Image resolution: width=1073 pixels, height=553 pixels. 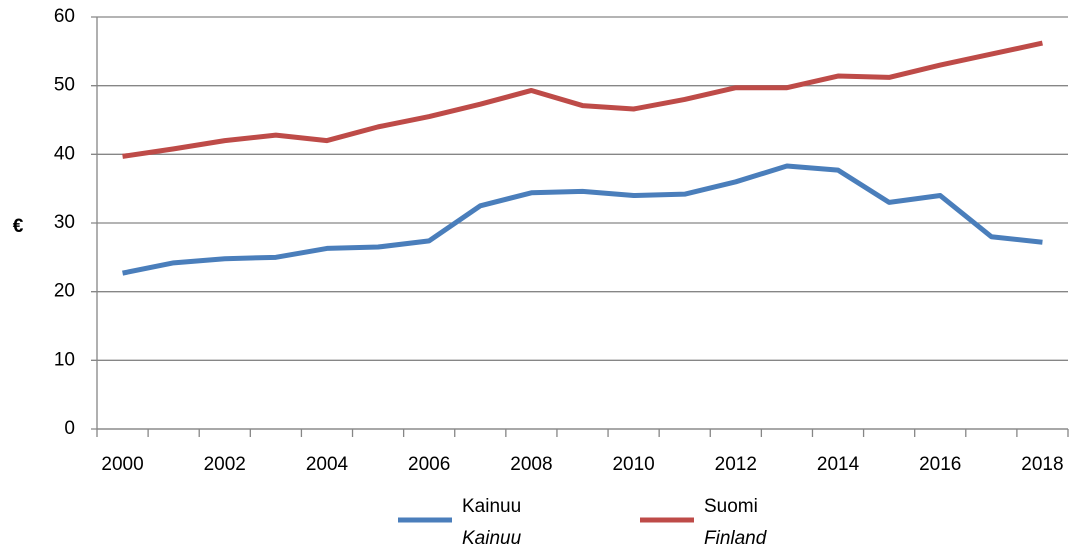 I want to click on x-tick-label: 2018, so click(x=1042, y=464).